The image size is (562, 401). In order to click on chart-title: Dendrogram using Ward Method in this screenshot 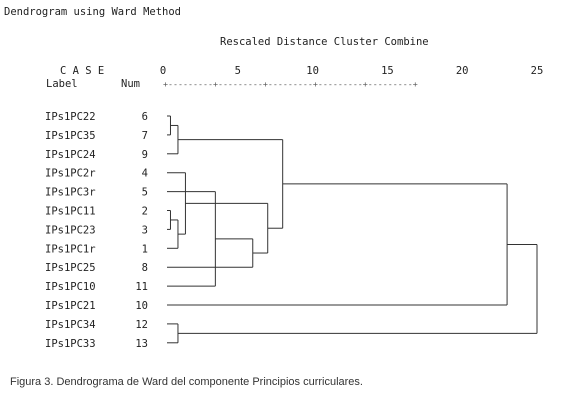, I will do `click(93, 12)`.